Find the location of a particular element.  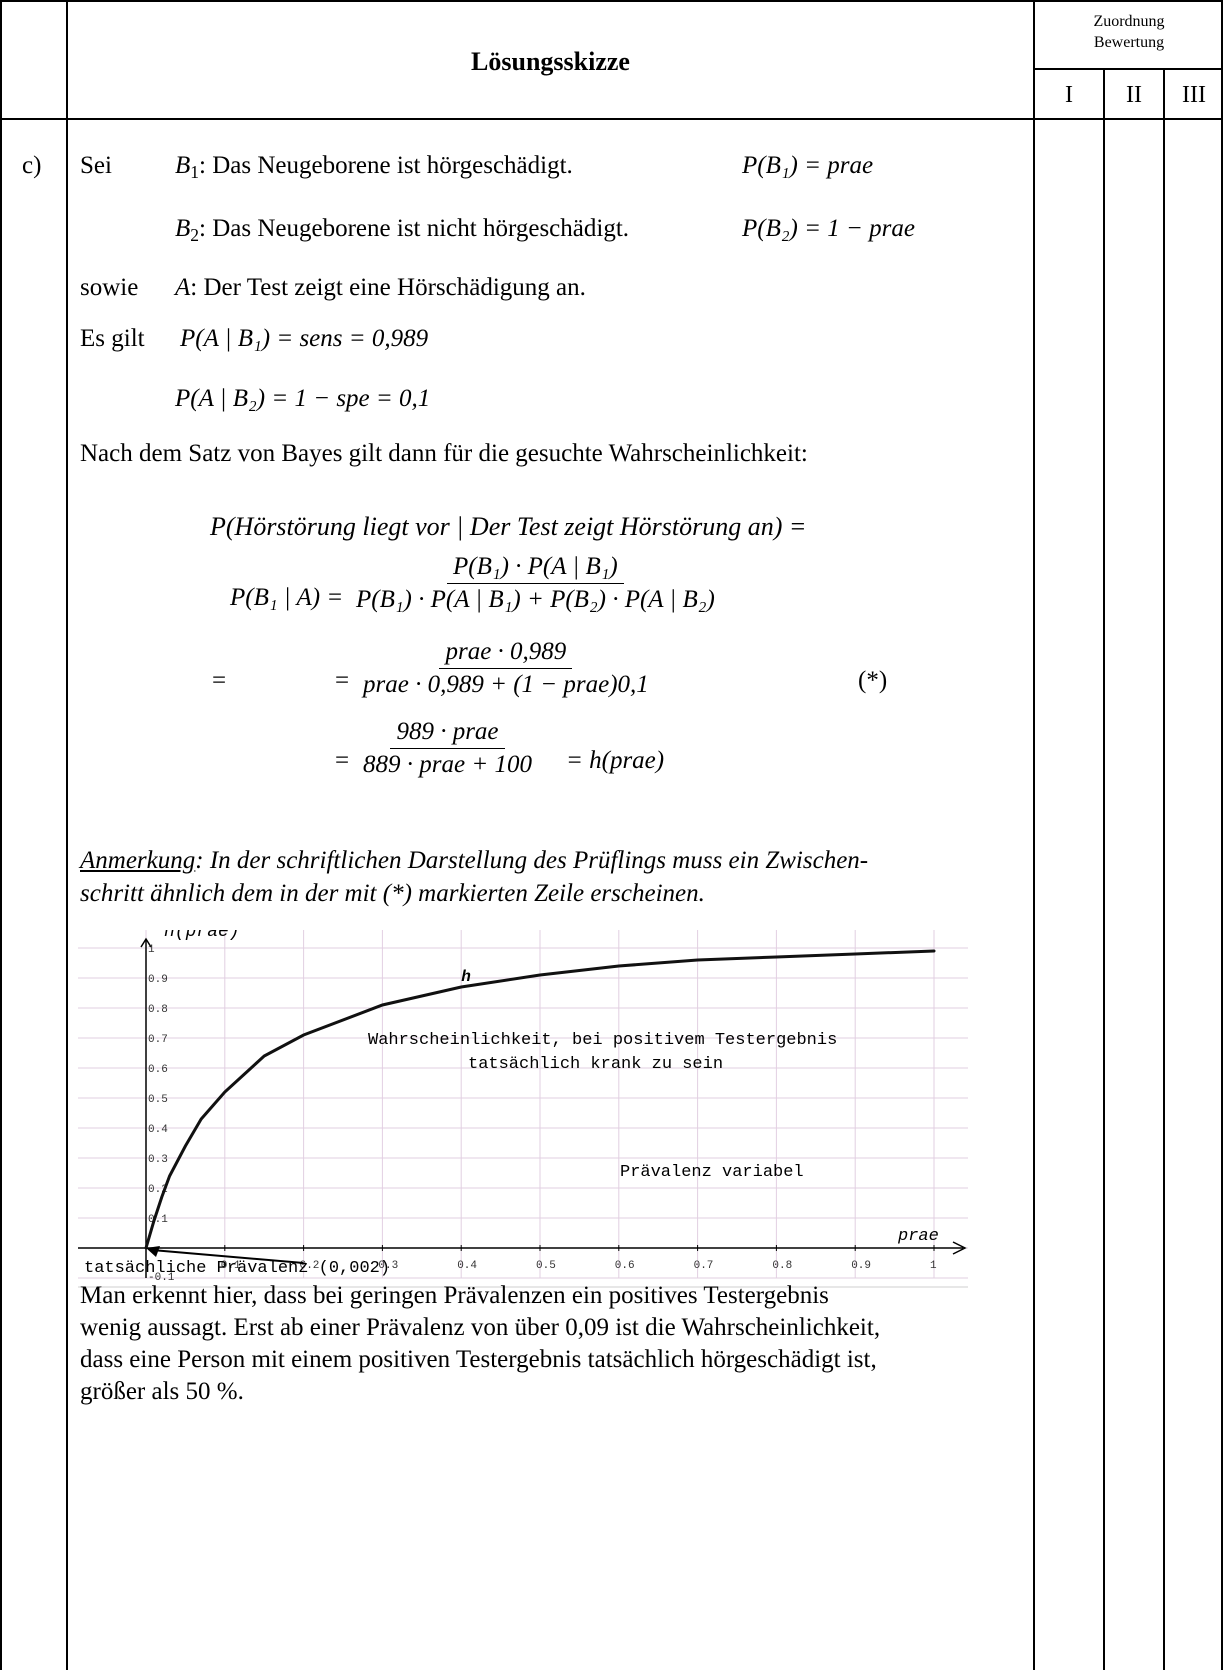

y-axis-label: h(prae) is located at coordinates (202, 936).